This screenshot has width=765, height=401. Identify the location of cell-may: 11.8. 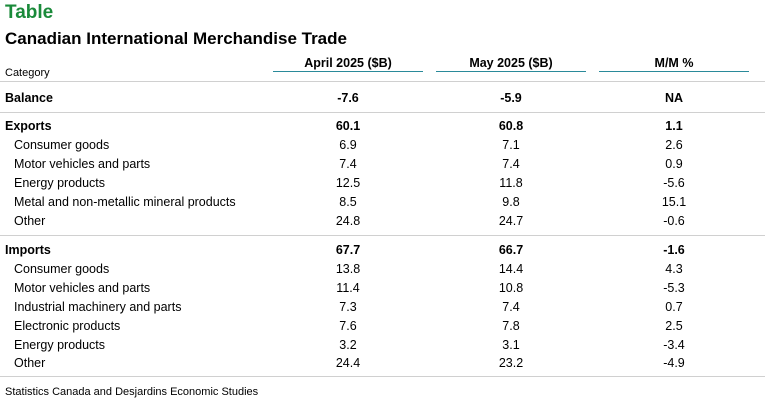
(511, 183).